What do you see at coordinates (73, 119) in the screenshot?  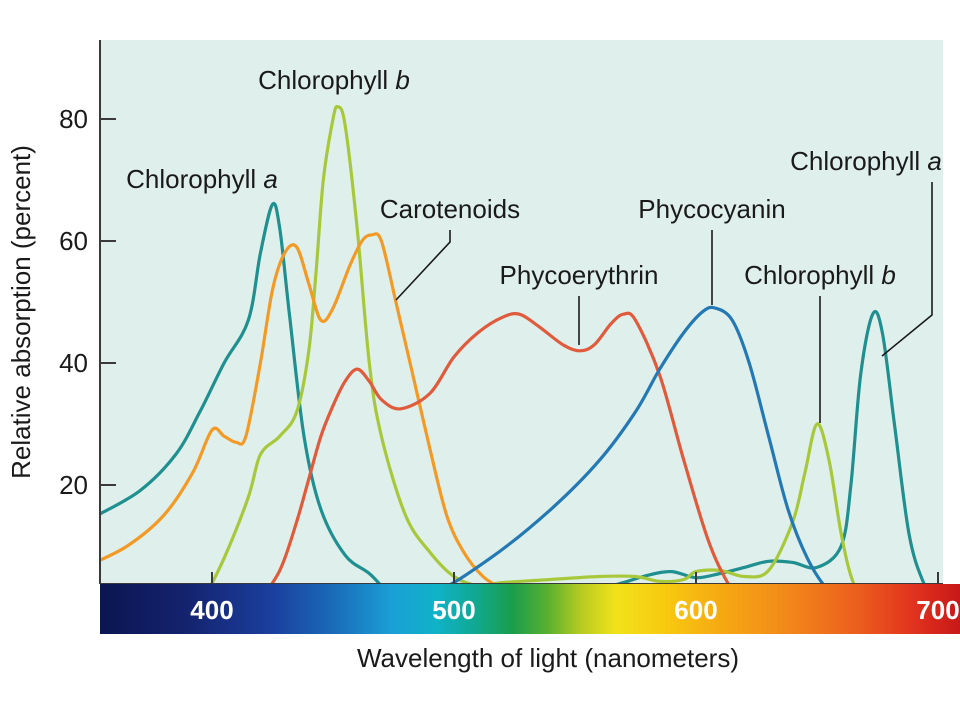 I see `y-tick-label: 80` at bounding box center [73, 119].